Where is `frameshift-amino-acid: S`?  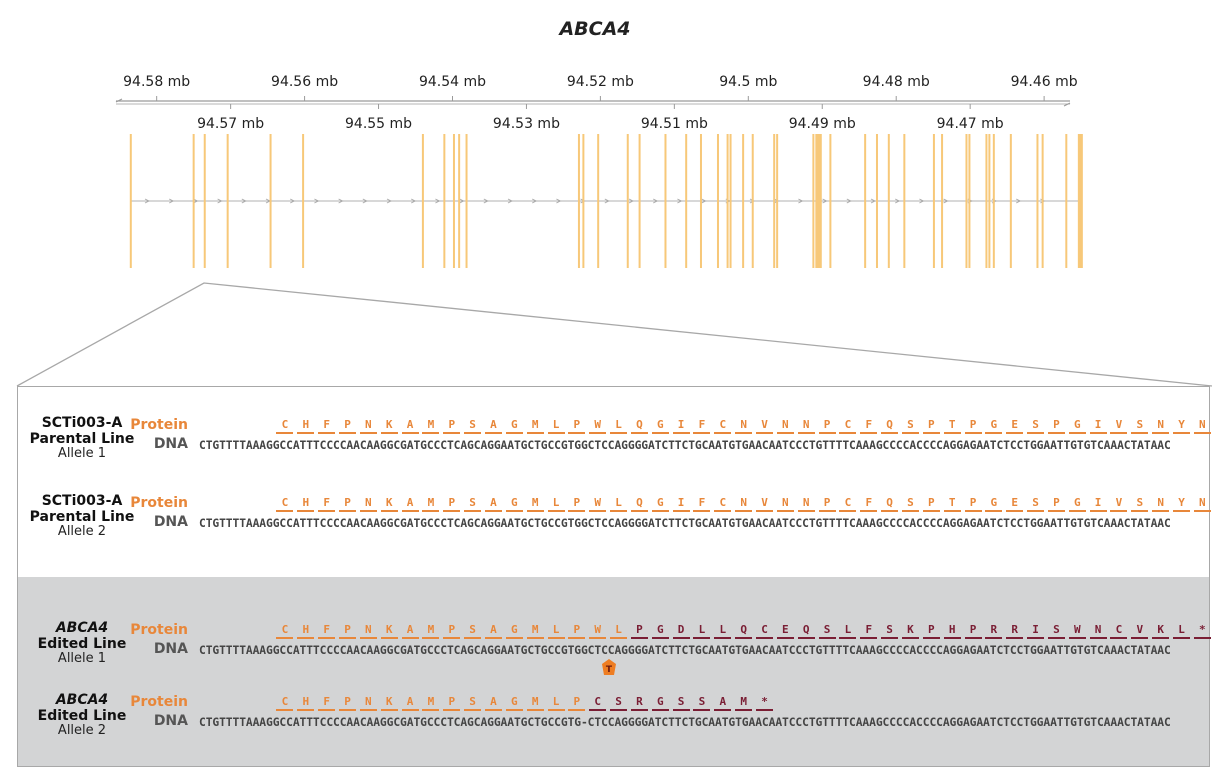
frameshift-amino-acid: S is located at coordinates (681, 703).